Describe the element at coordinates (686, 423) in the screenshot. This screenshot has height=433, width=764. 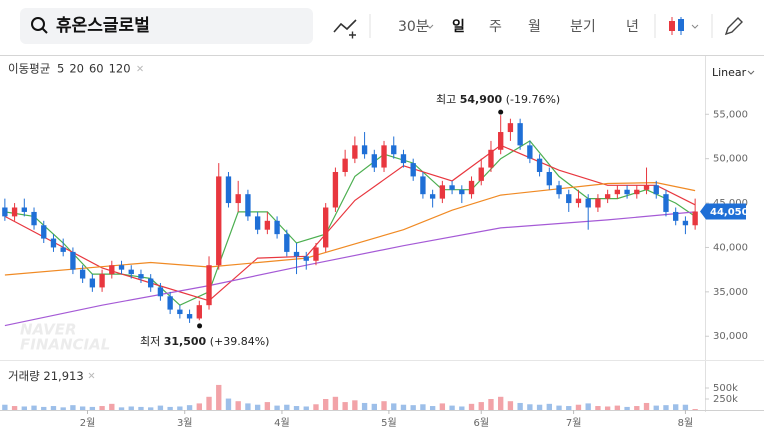
I see `x-tick-label: 8월` at that location.